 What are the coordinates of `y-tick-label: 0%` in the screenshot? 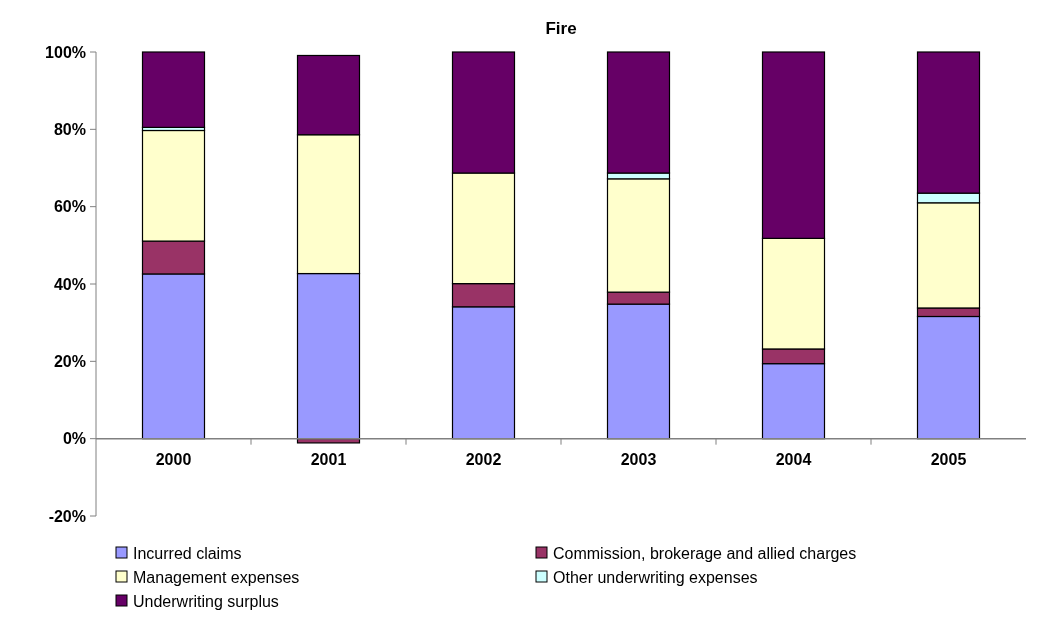 It's located at (74, 439).